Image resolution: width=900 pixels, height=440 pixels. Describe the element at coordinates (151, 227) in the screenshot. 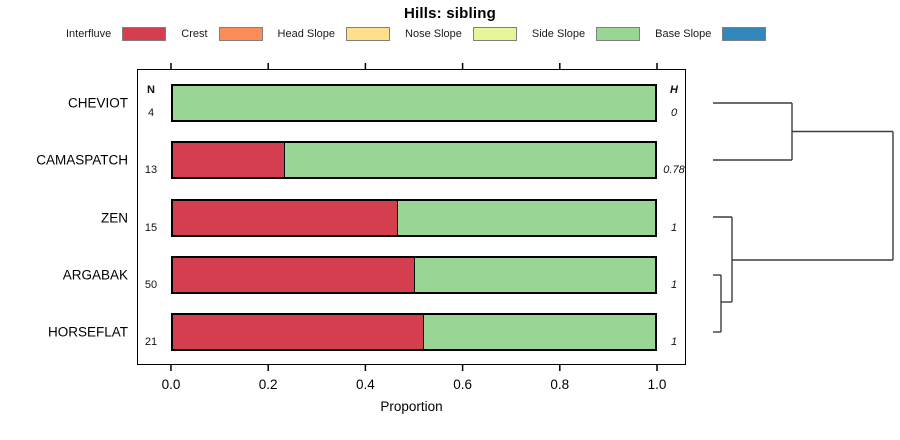

I see `n-value-zen: 15` at that location.